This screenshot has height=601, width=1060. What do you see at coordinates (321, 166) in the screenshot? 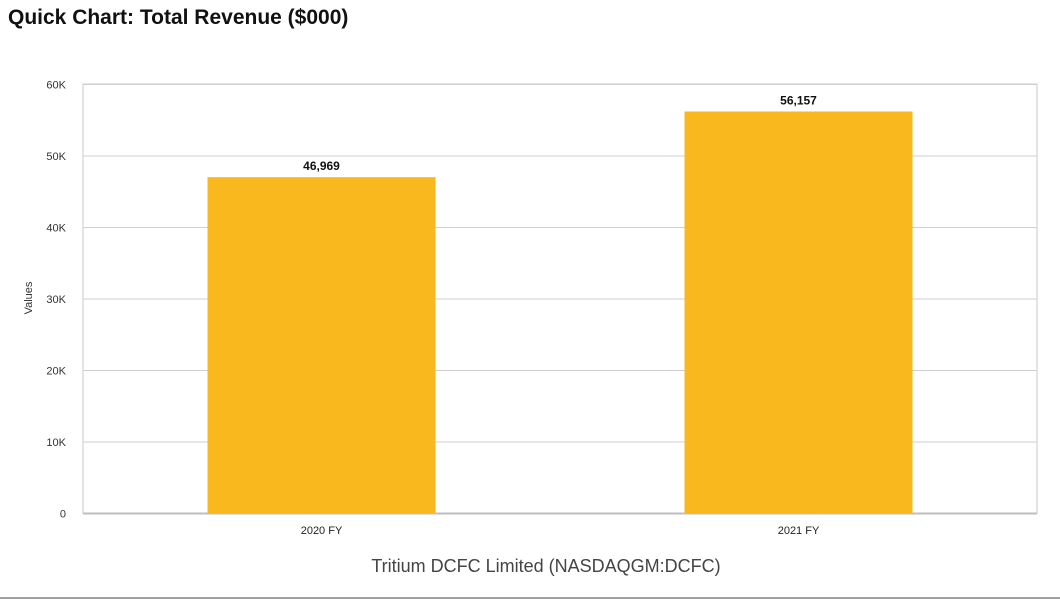
I see `data-label: 46,969` at bounding box center [321, 166].